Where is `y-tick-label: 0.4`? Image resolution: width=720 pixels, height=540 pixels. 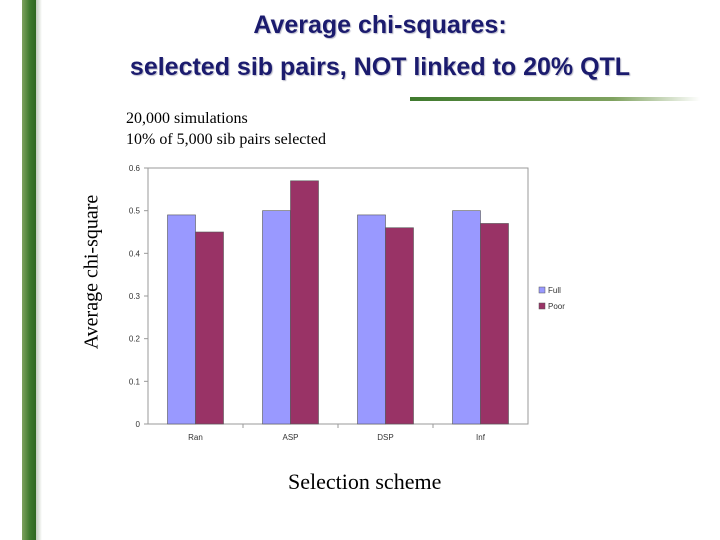 y-tick-label: 0.4 is located at coordinates (135, 253).